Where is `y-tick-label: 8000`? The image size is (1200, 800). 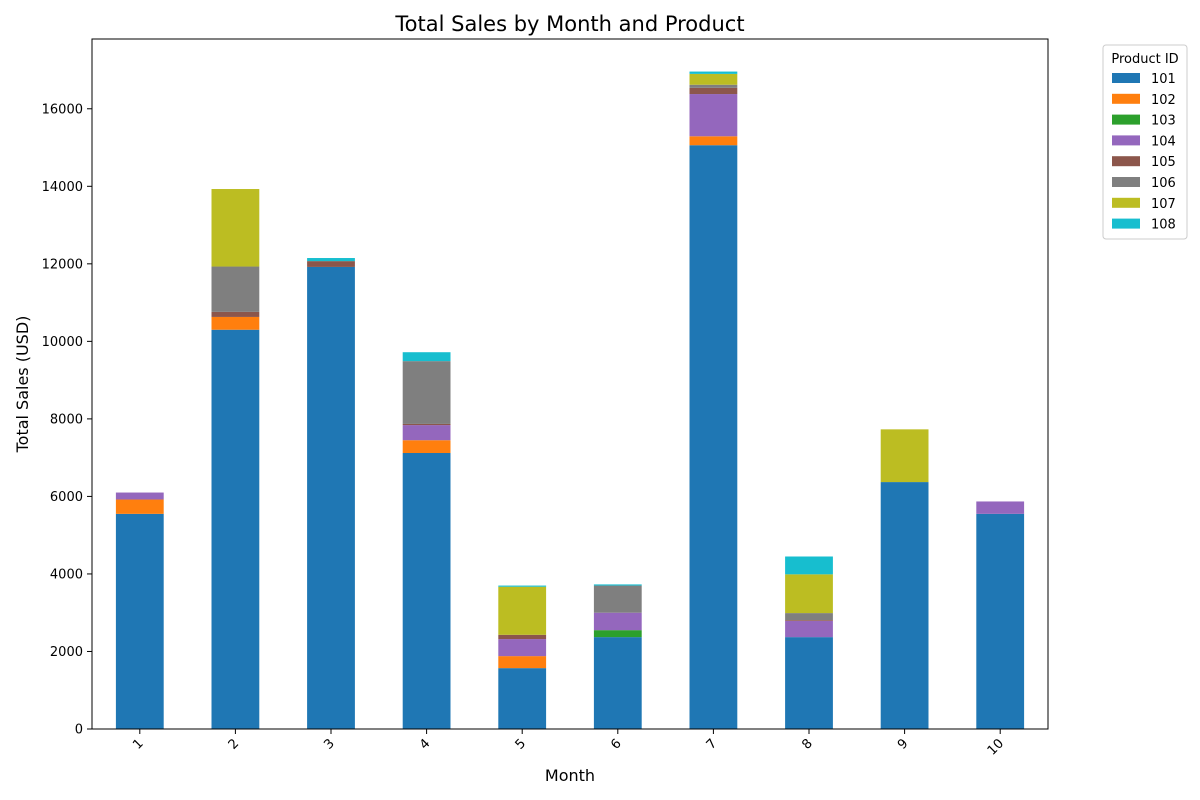 y-tick-label: 8000 is located at coordinates (66, 419).